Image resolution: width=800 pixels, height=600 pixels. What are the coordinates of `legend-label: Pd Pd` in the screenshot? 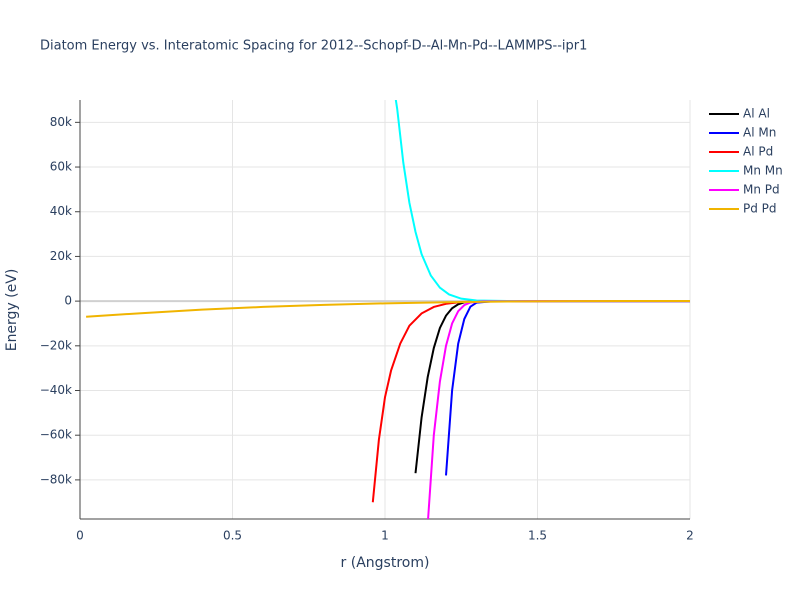 It's located at (760, 209).